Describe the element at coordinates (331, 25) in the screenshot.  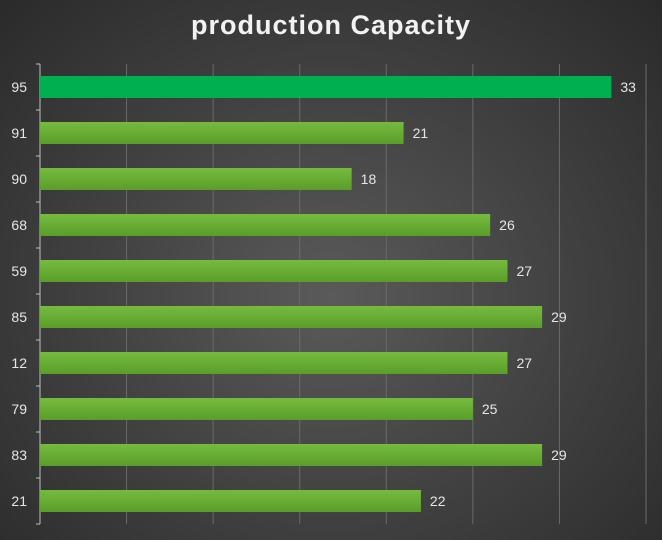
I see `chart-title: production Capacity` at that location.